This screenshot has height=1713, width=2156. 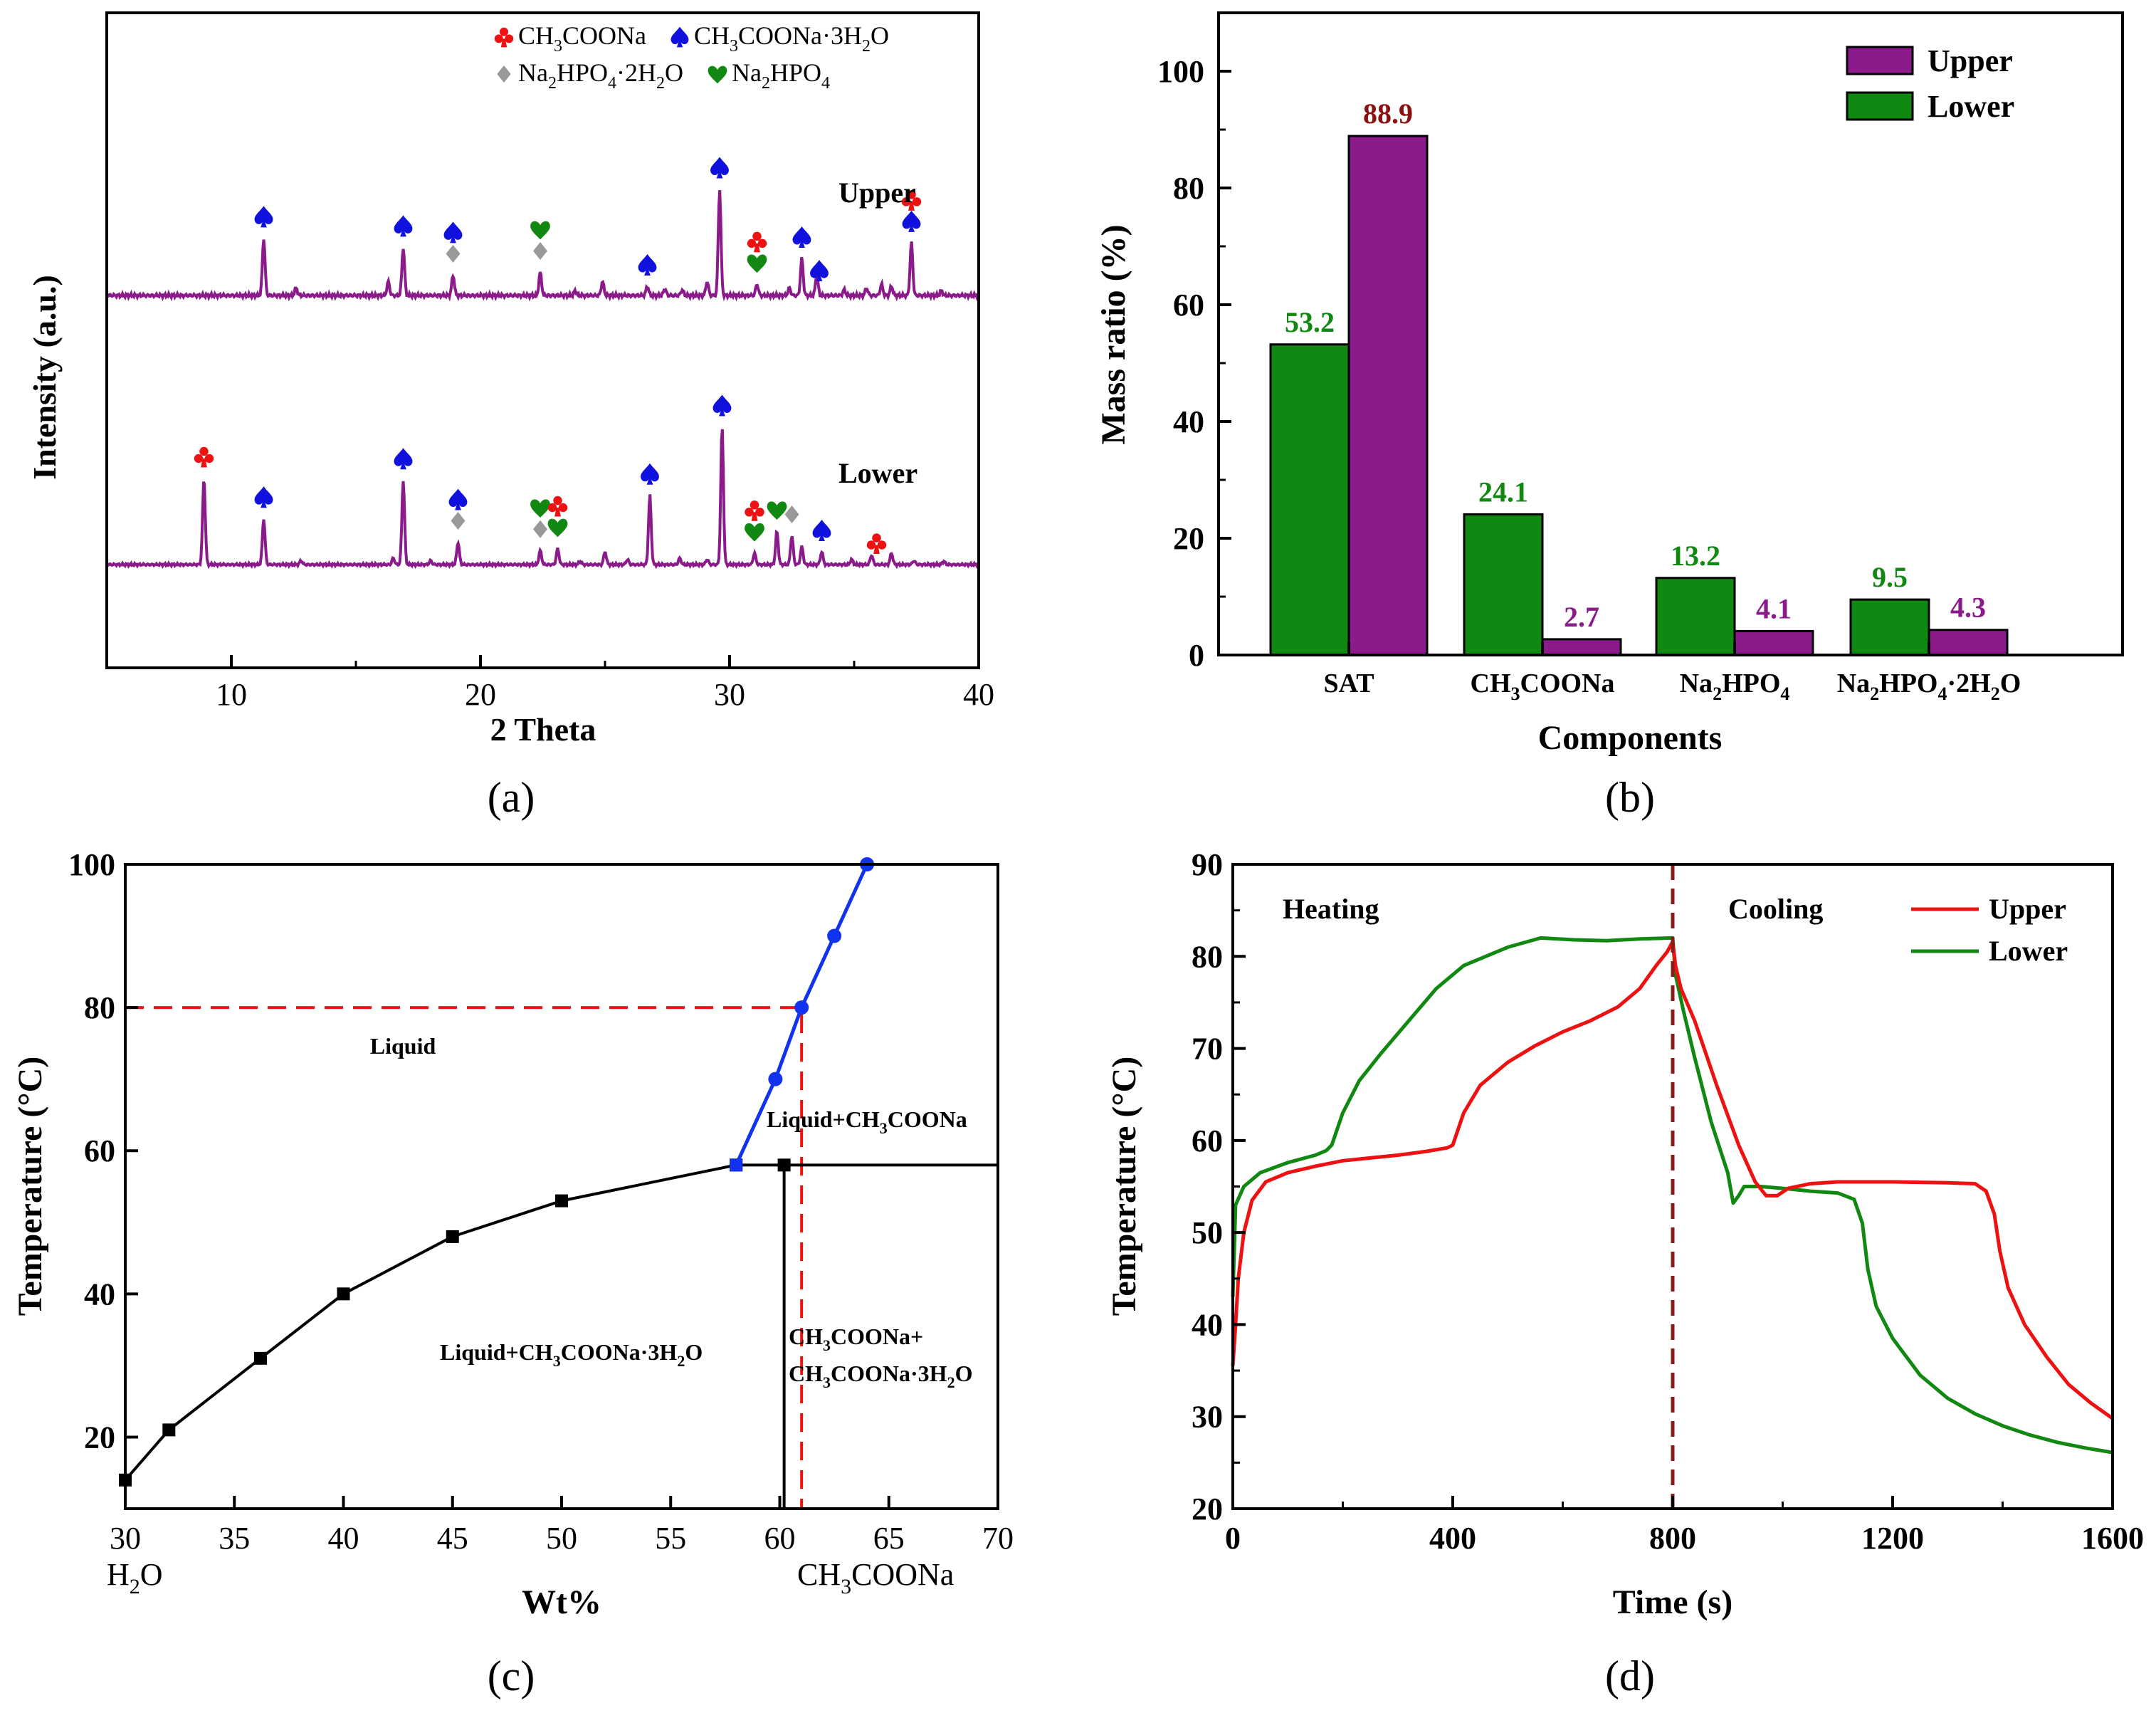 What do you see at coordinates (1581, 617) in the screenshot?
I see `bar-label-upper: 2.7` at bounding box center [1581, 617].